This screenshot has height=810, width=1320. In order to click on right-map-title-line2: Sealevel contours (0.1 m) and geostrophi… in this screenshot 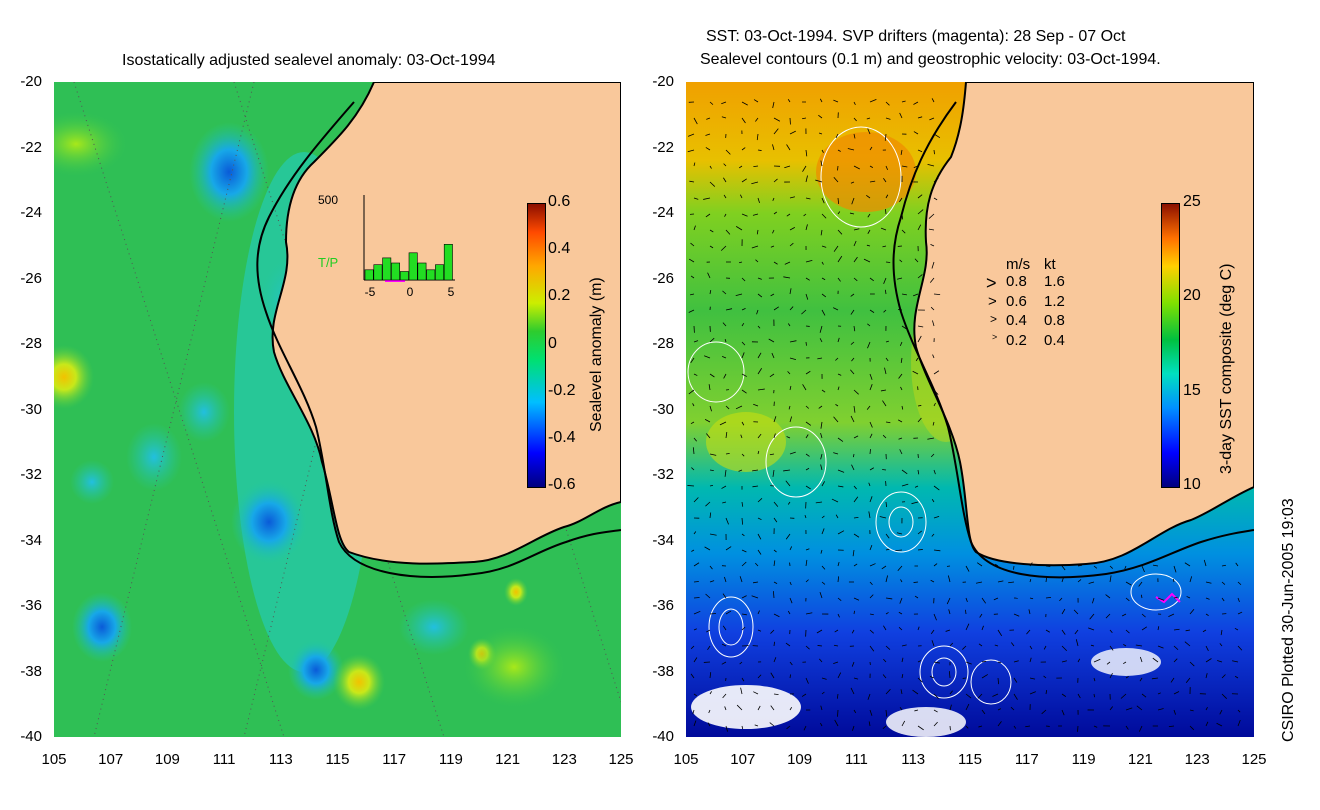, I will do `click(930, 59)`.